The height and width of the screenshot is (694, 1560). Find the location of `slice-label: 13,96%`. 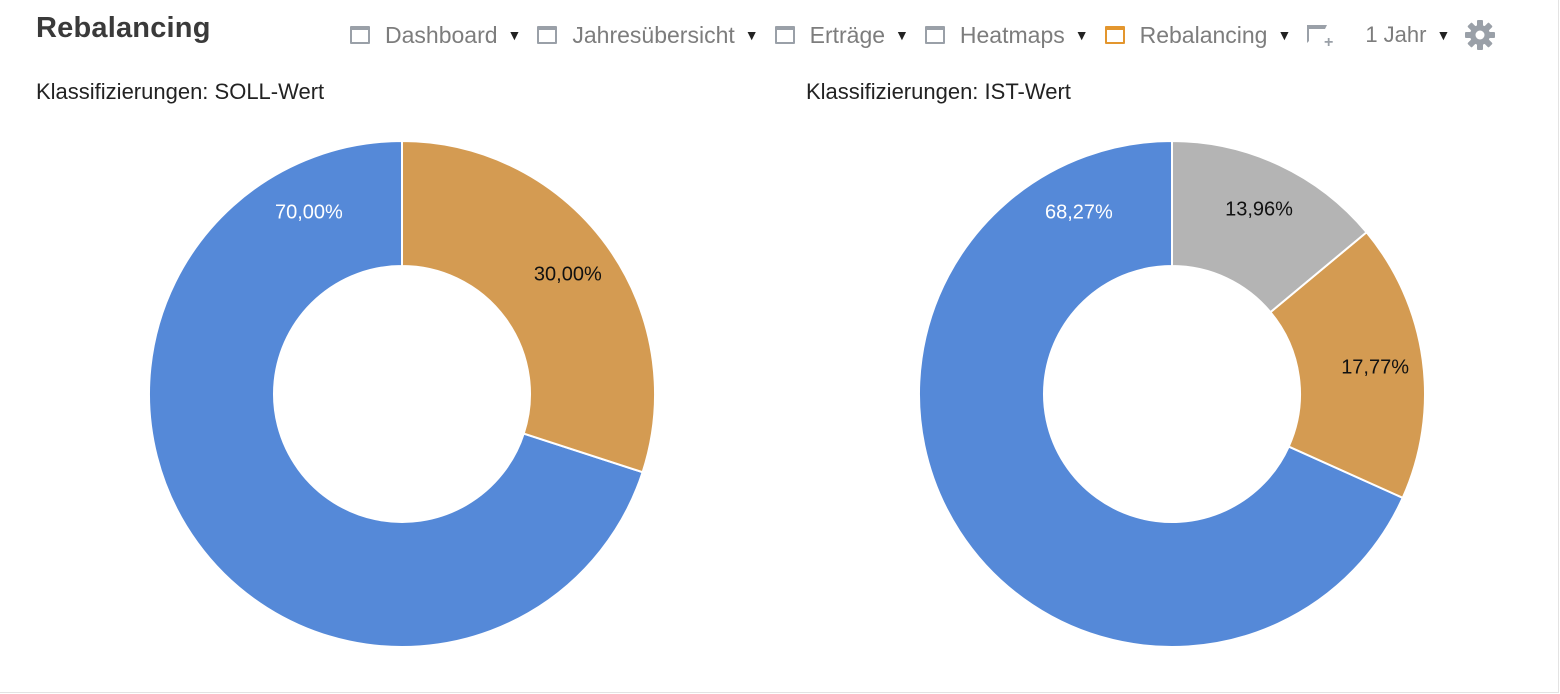

slice-label: 13,96% is located at coordinates (1259, 209).